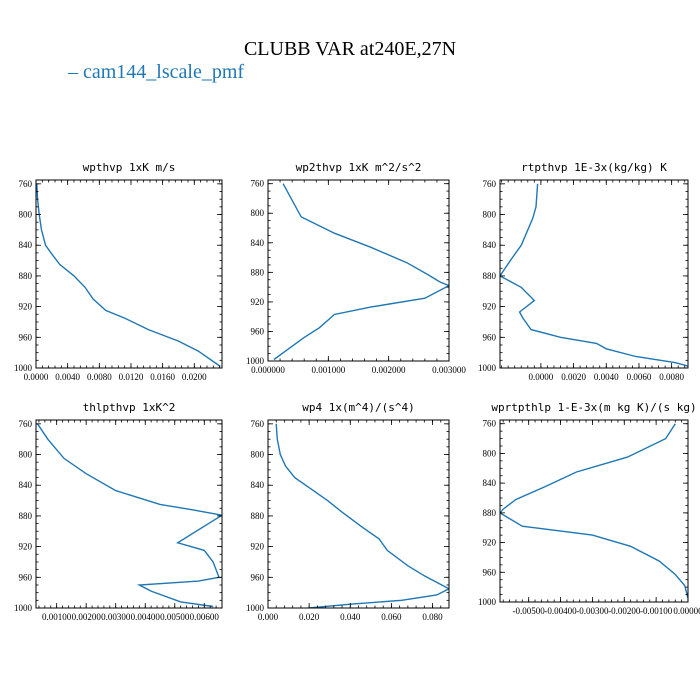 The width and height of the screenshot is (700, 700). What do you see at coordinates (57, 617) in the screenshot?
I see `x-tick-label: 0.00100` at bounding box center [57, 617].